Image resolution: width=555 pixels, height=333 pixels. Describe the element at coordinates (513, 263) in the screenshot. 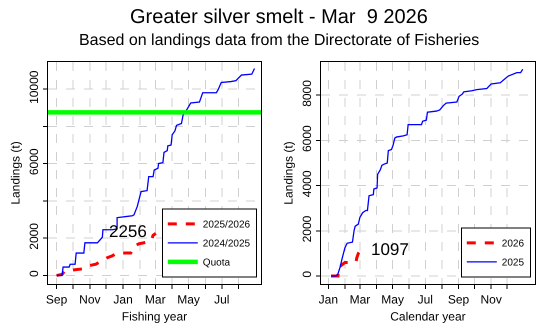

I see `legend-label: 2025` at that location.